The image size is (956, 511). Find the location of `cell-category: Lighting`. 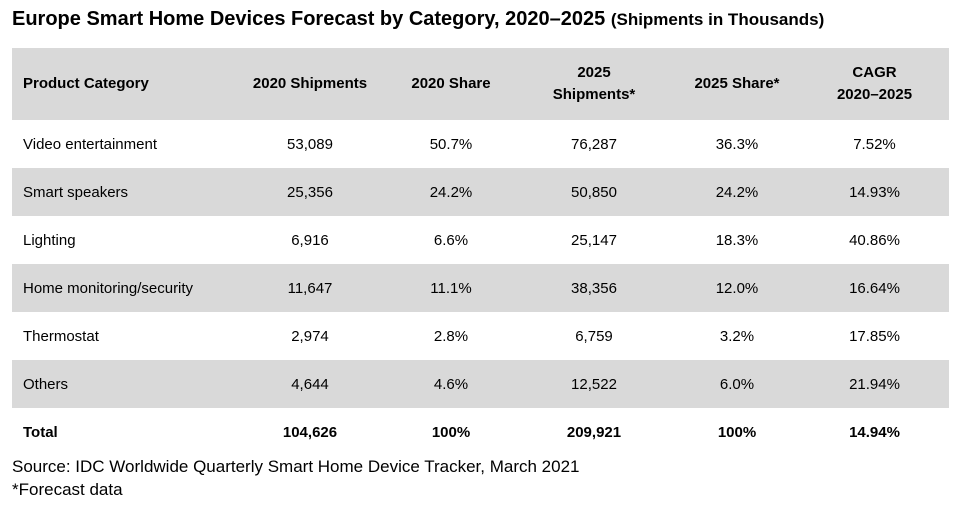

cell-category: Lighting is located at coordinates (49, 240).